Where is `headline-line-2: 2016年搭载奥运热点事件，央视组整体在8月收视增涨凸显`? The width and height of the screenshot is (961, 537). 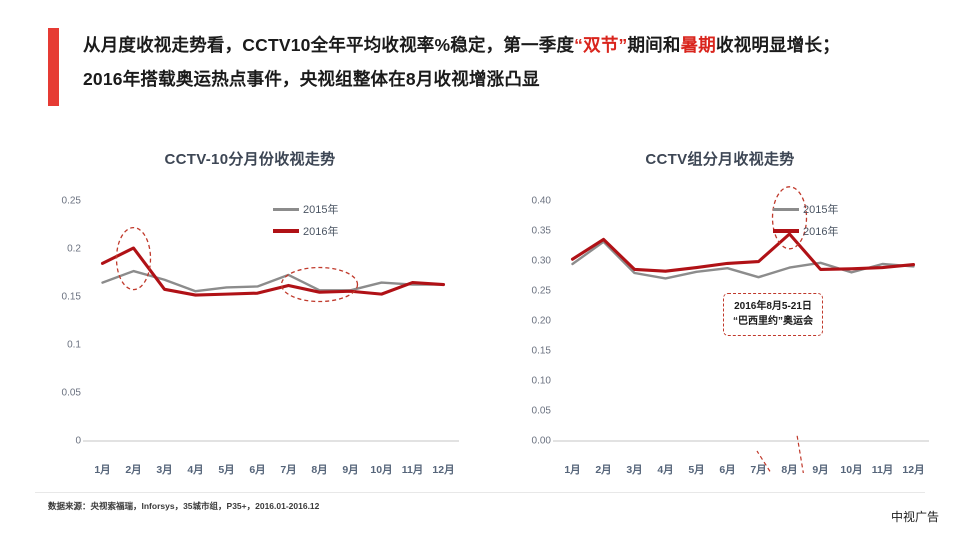 headline-line-2: 2016年搭载奥运热点事件，央视组整体在8月收视增涨凸显 is located at coordinates (461, 79).